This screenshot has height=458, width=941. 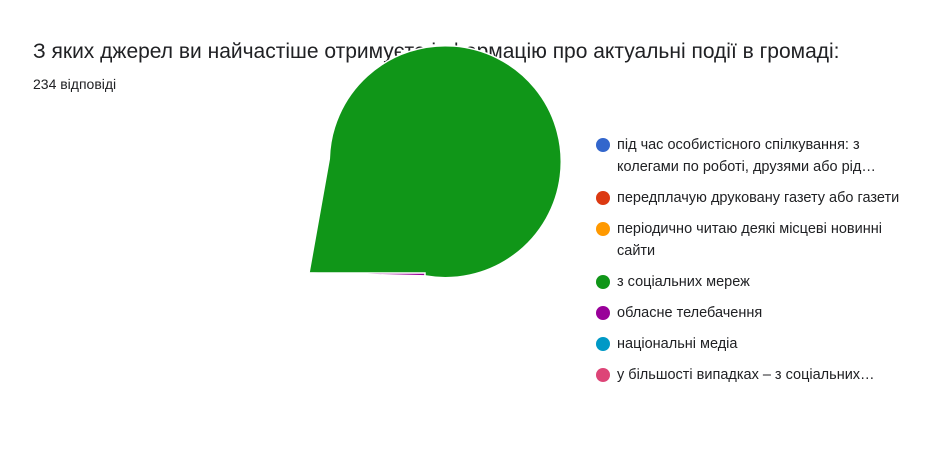 What do you see at coordinates (758, 198) in the screenshot?
I see `legend-label: передплачую друковану газету або газети` at bounding box center [758, 198].